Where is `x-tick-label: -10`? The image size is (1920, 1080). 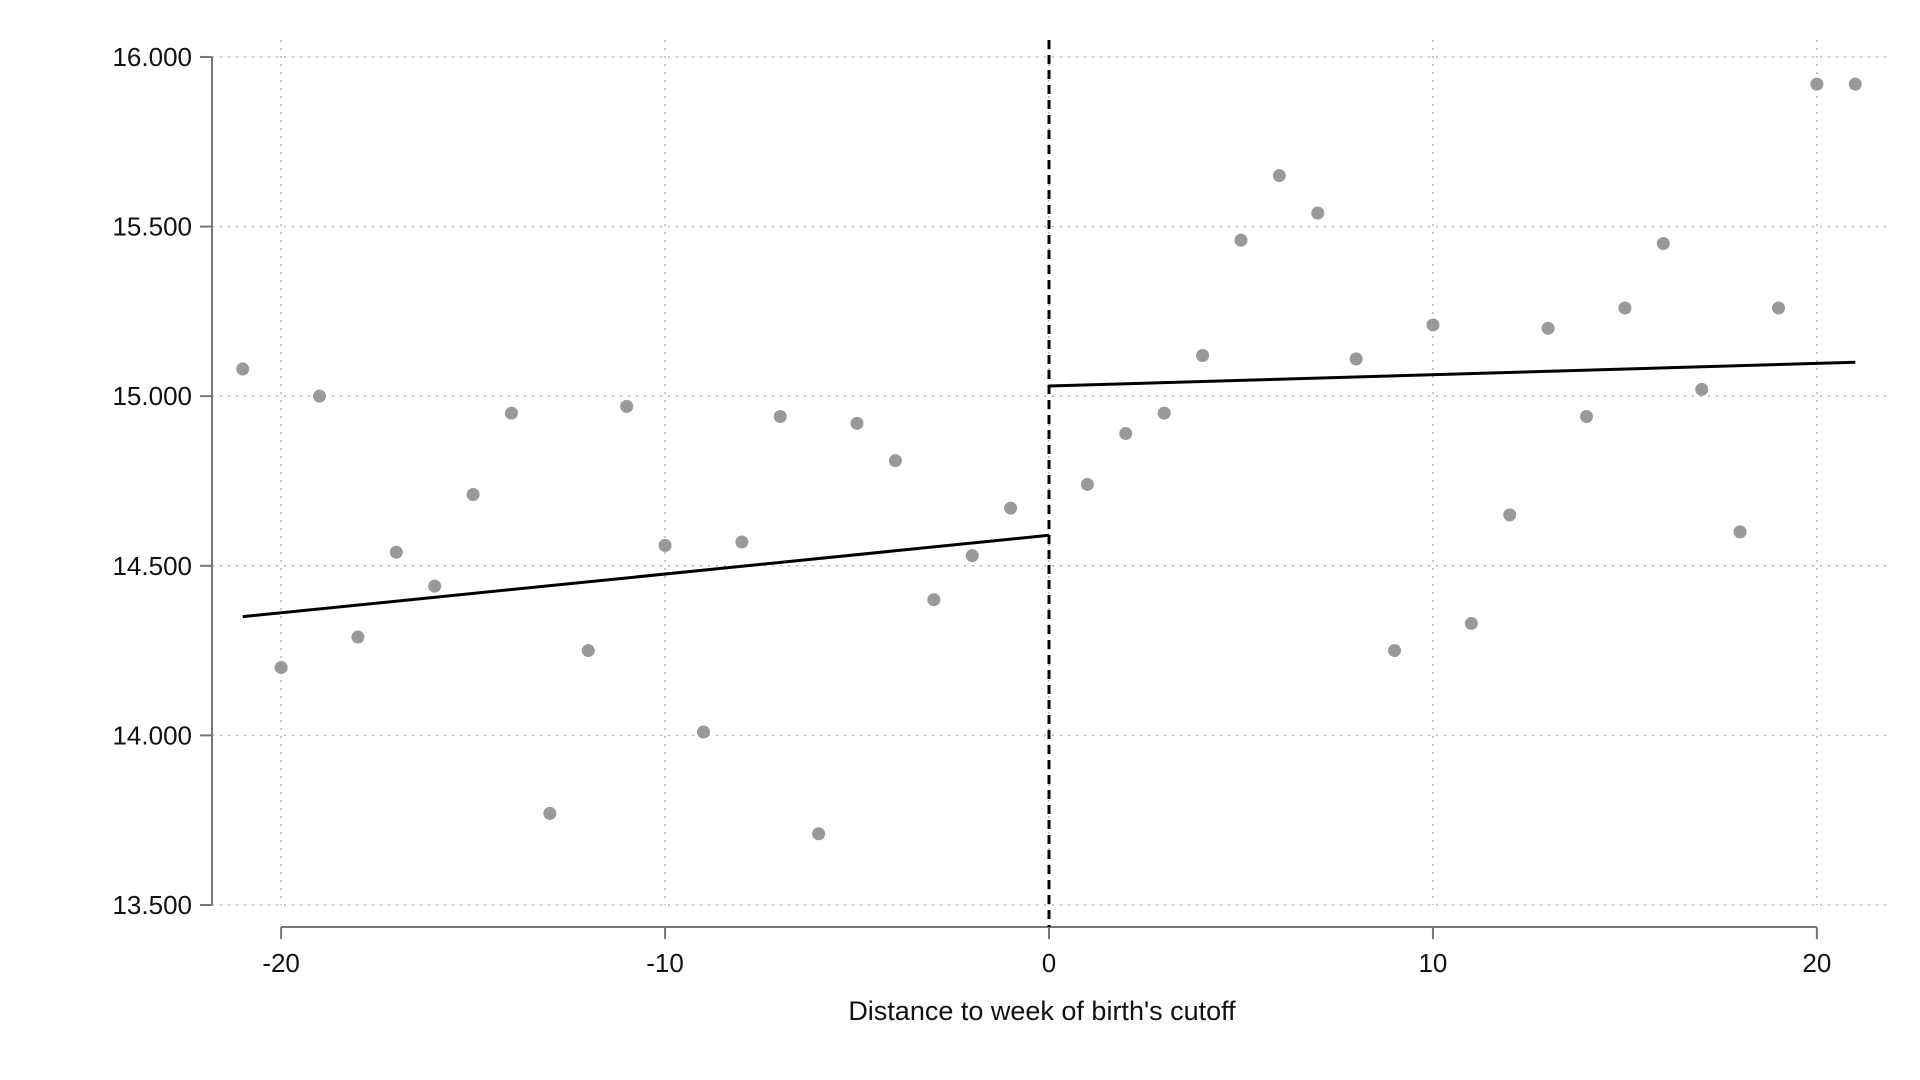
x-tick-label: -10 is located at coordinates (665, 963).